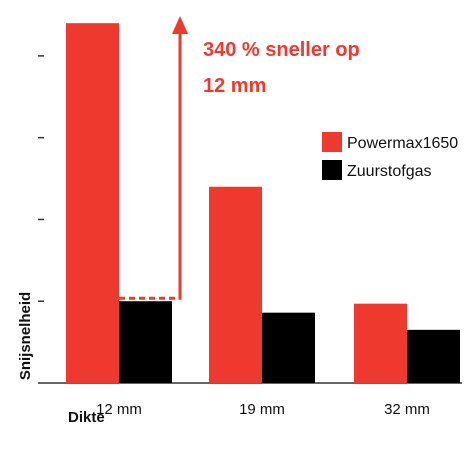 This screenshot has height=452, width=473. I want to click on y-axis-ticks, so click(41, 178).